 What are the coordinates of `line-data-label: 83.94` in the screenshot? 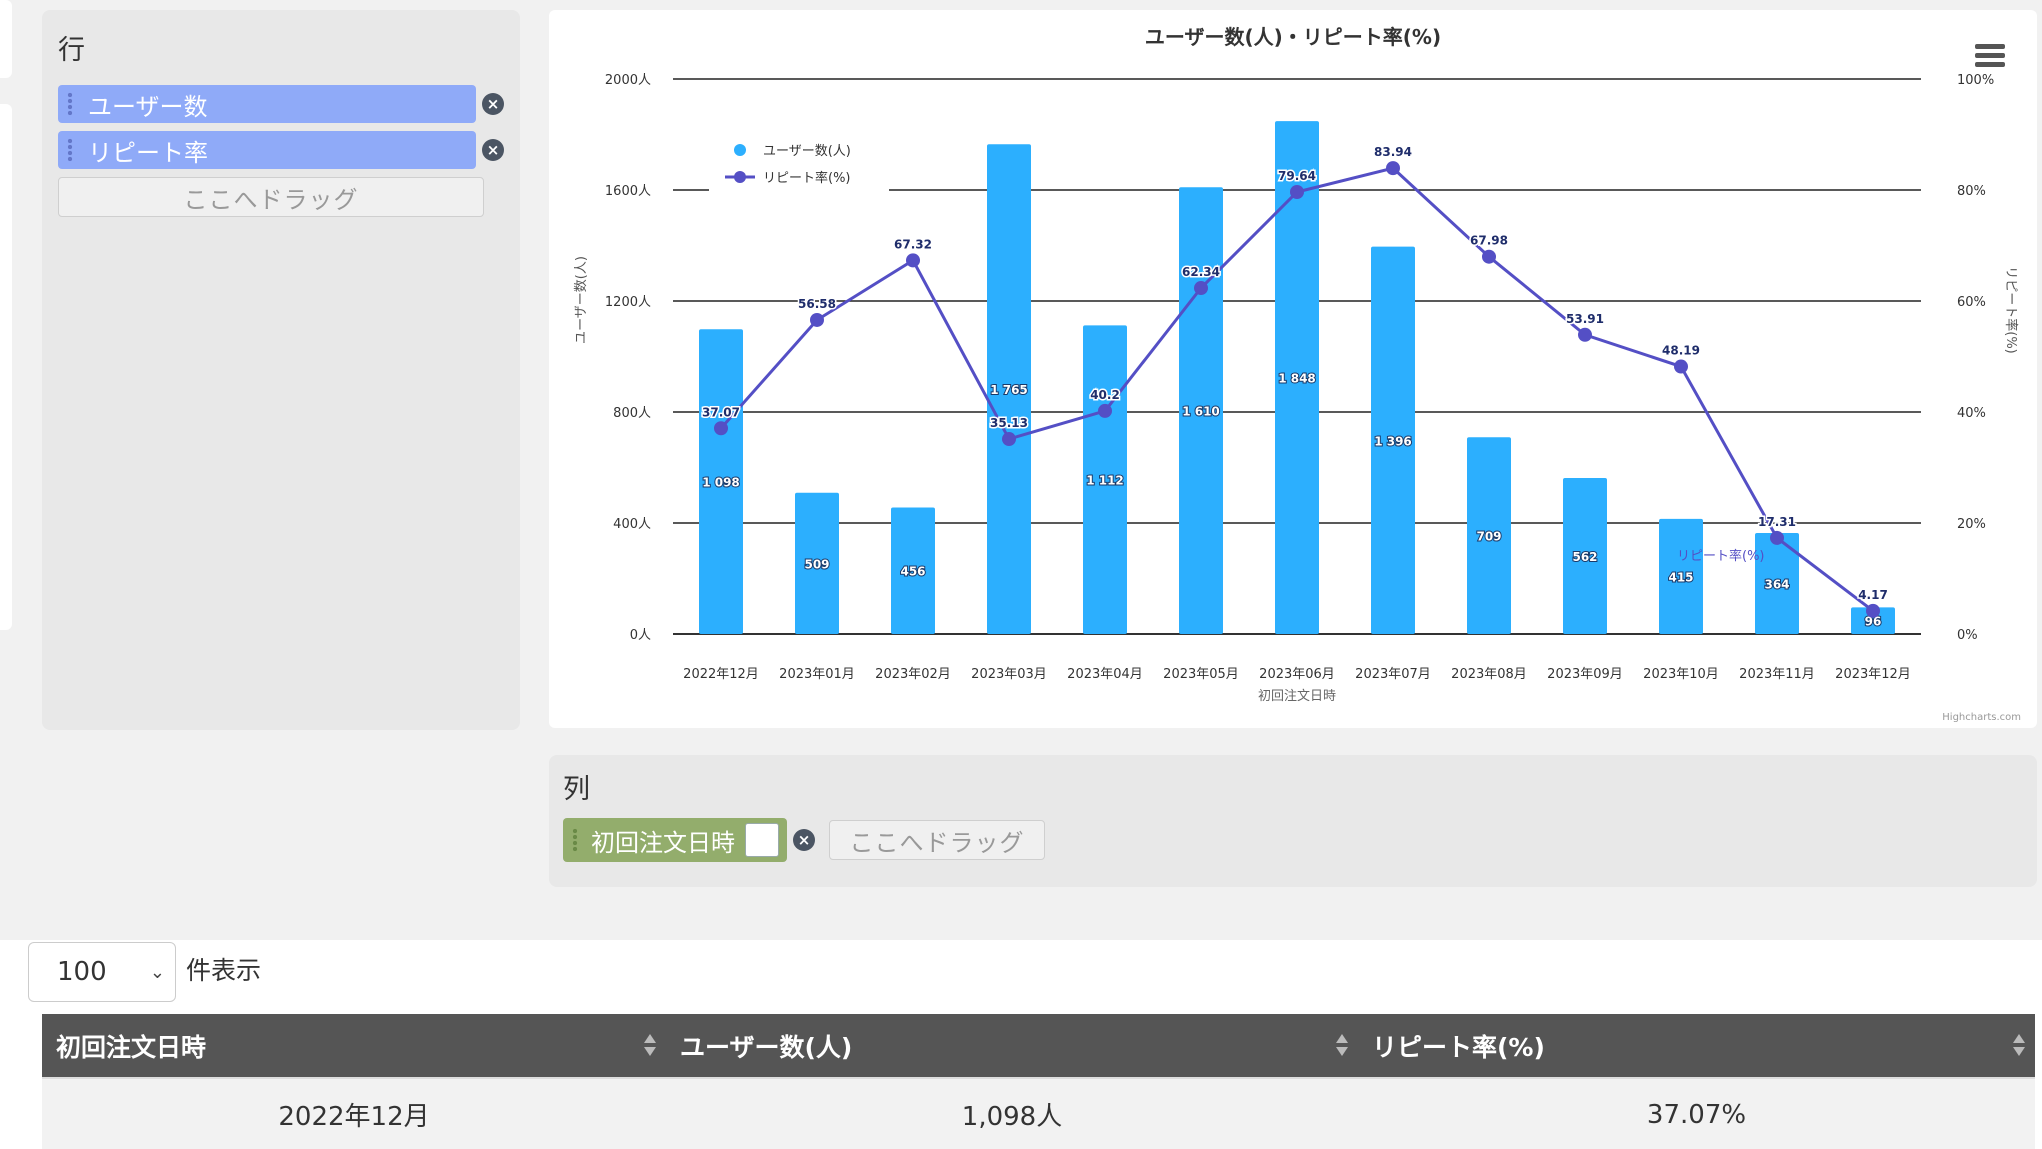 It's located at (1393, 152).